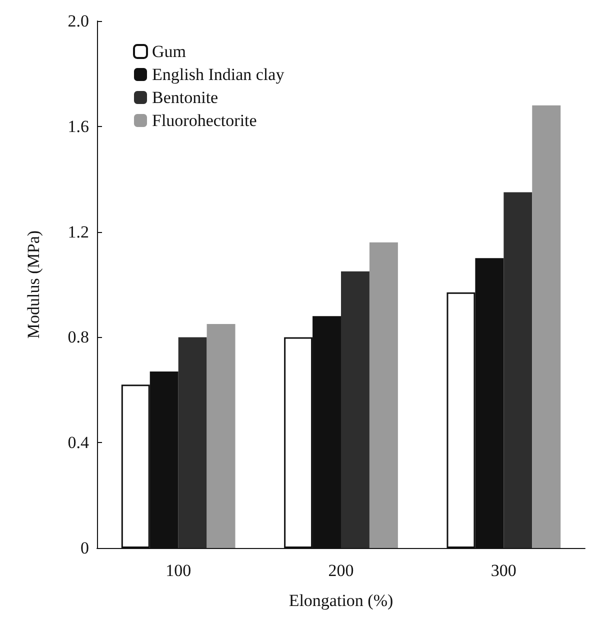 This screenshot has width=589, height=632. I want to click on y-tick-label: 0.4, so click(79, 442).